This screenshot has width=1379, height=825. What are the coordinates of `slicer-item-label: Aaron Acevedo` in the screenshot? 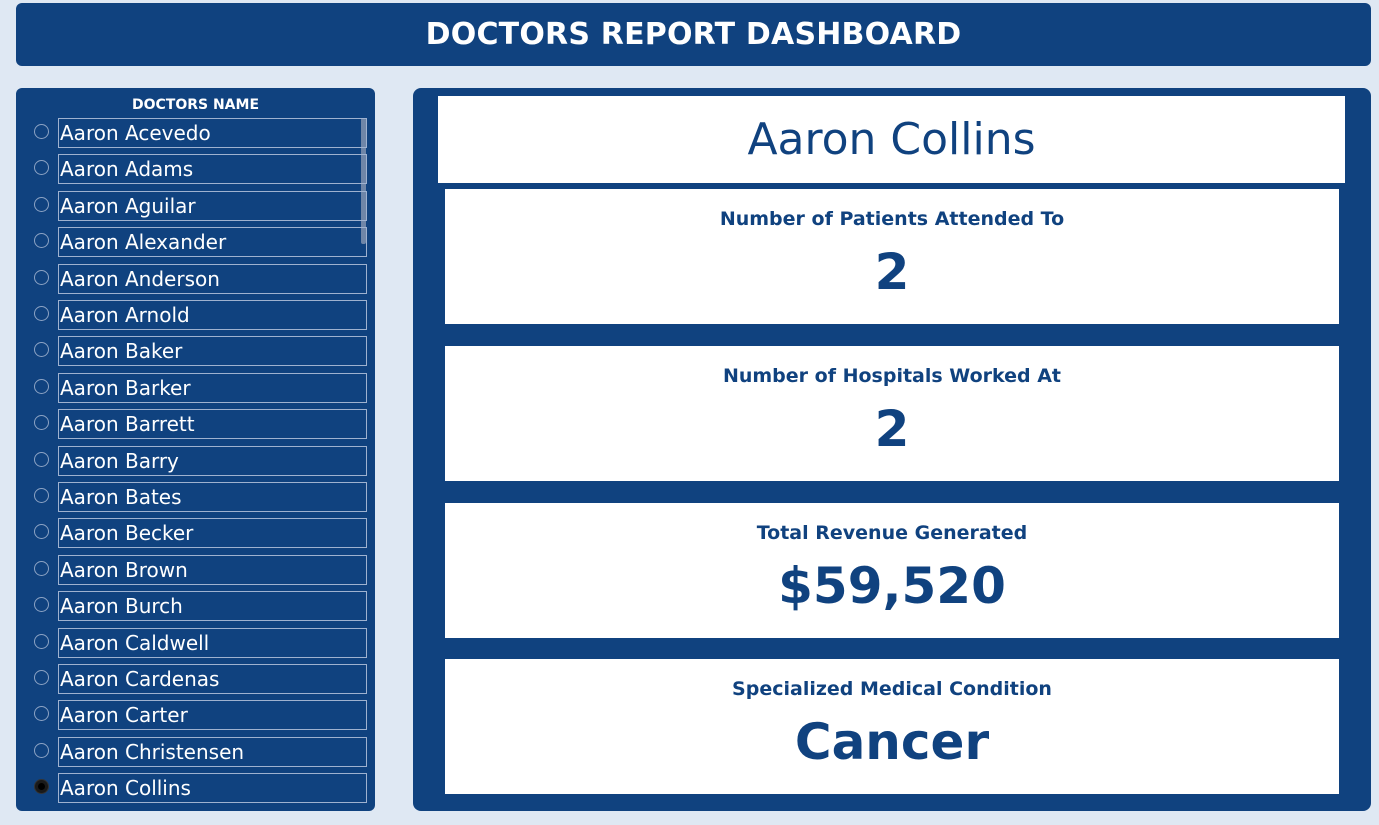 It's located at (212, 133).